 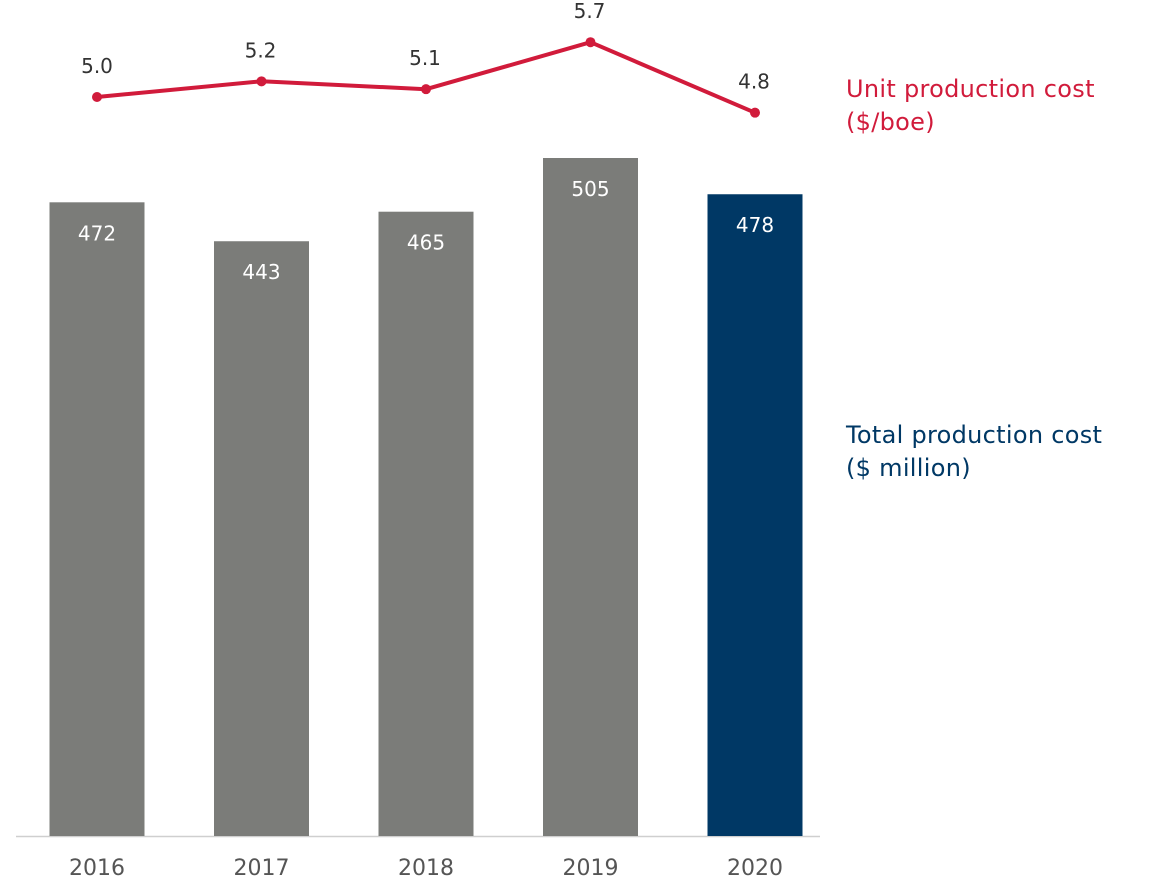 I want to click on unit-cost-point-2018, so click(x=426, y=89).